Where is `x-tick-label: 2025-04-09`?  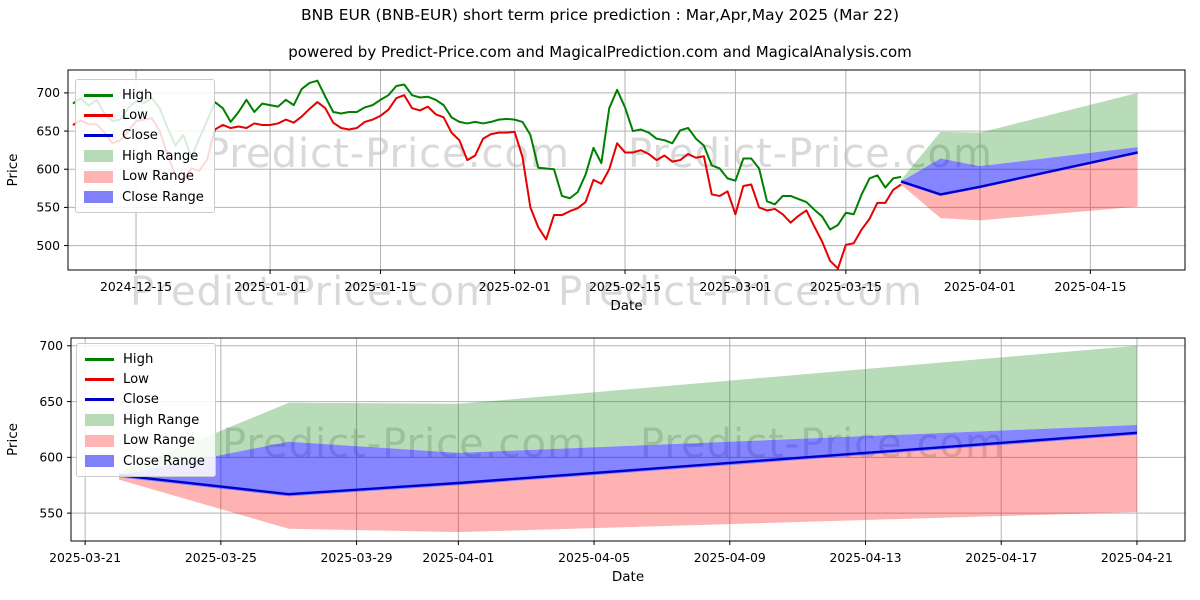 x-tick-label: 2025-04-09 is located at coordinates (730, 557).